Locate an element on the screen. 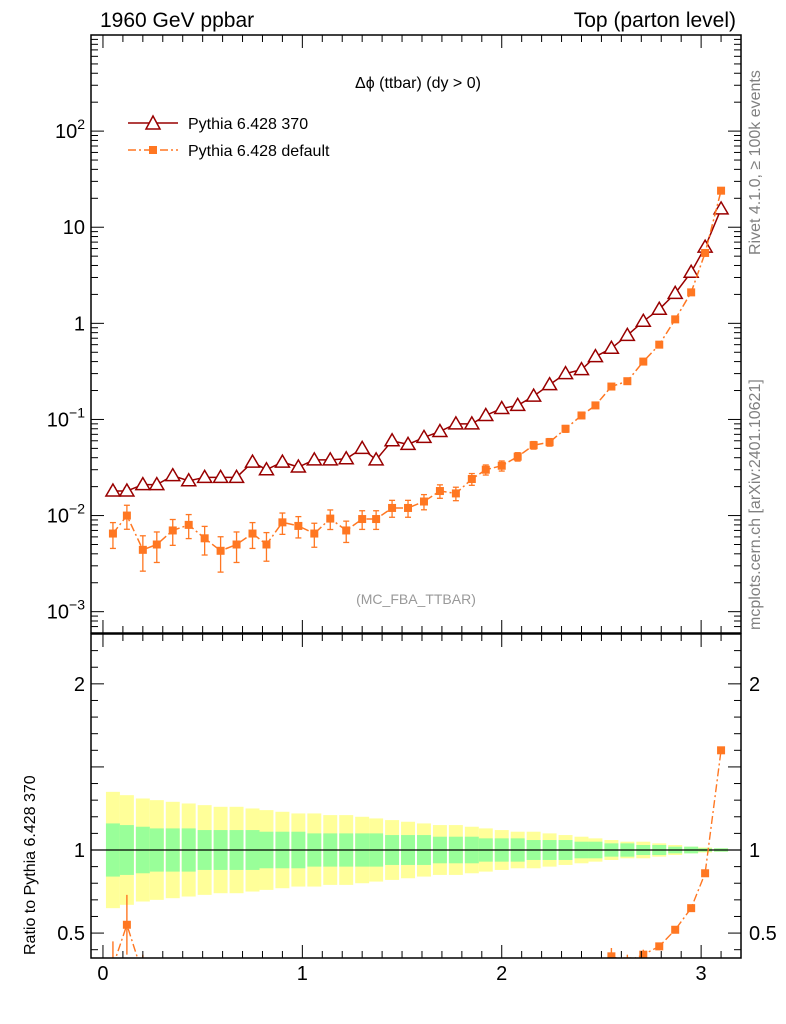 This screenshot has width=786, height=1024. ratio-xtick-label: 3 is located at coordinates (701, 974).